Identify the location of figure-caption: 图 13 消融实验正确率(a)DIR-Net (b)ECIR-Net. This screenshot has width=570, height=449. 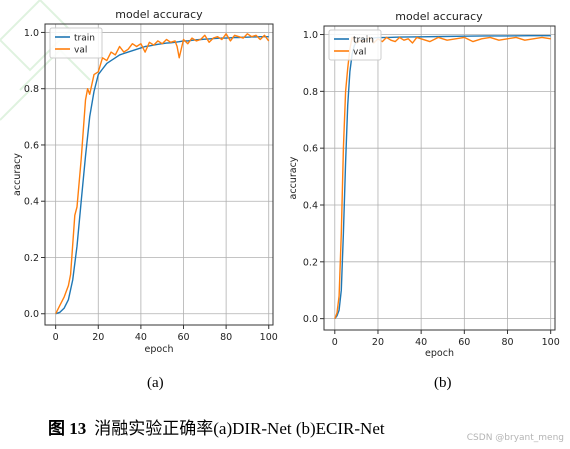
(216, 426).